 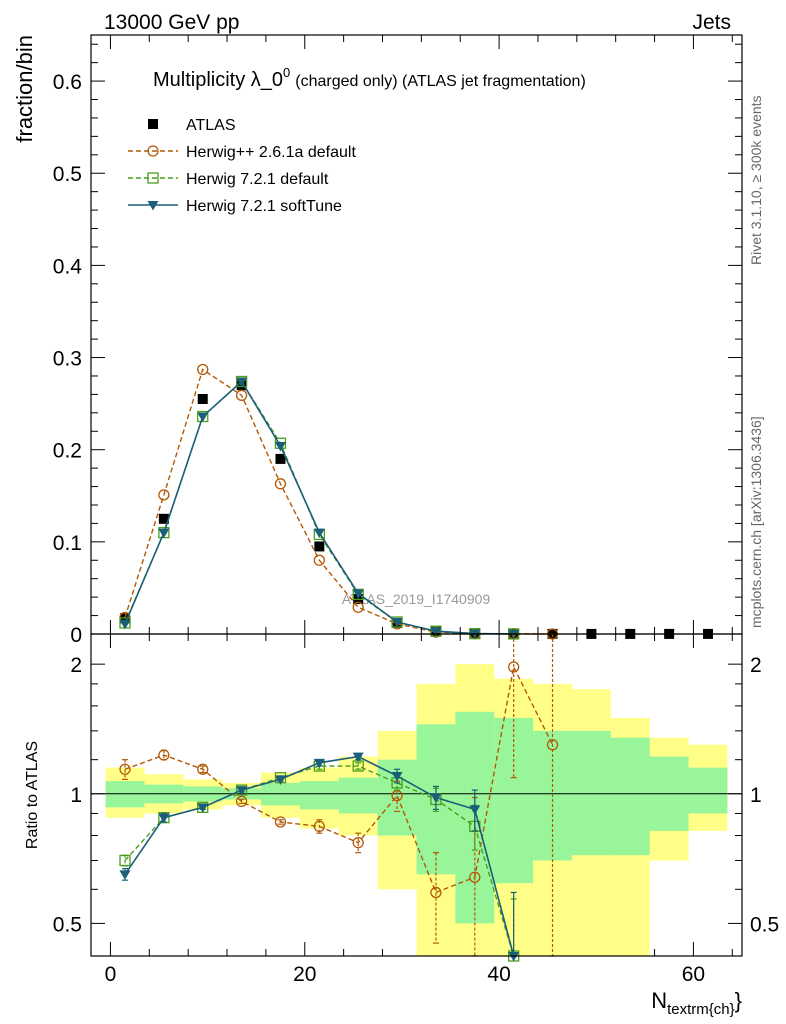 What do you see at coordinates (67, 924) in the screenshot?
I see `ratio-ytick-label: 0.5` at bounding box center [67, 924].